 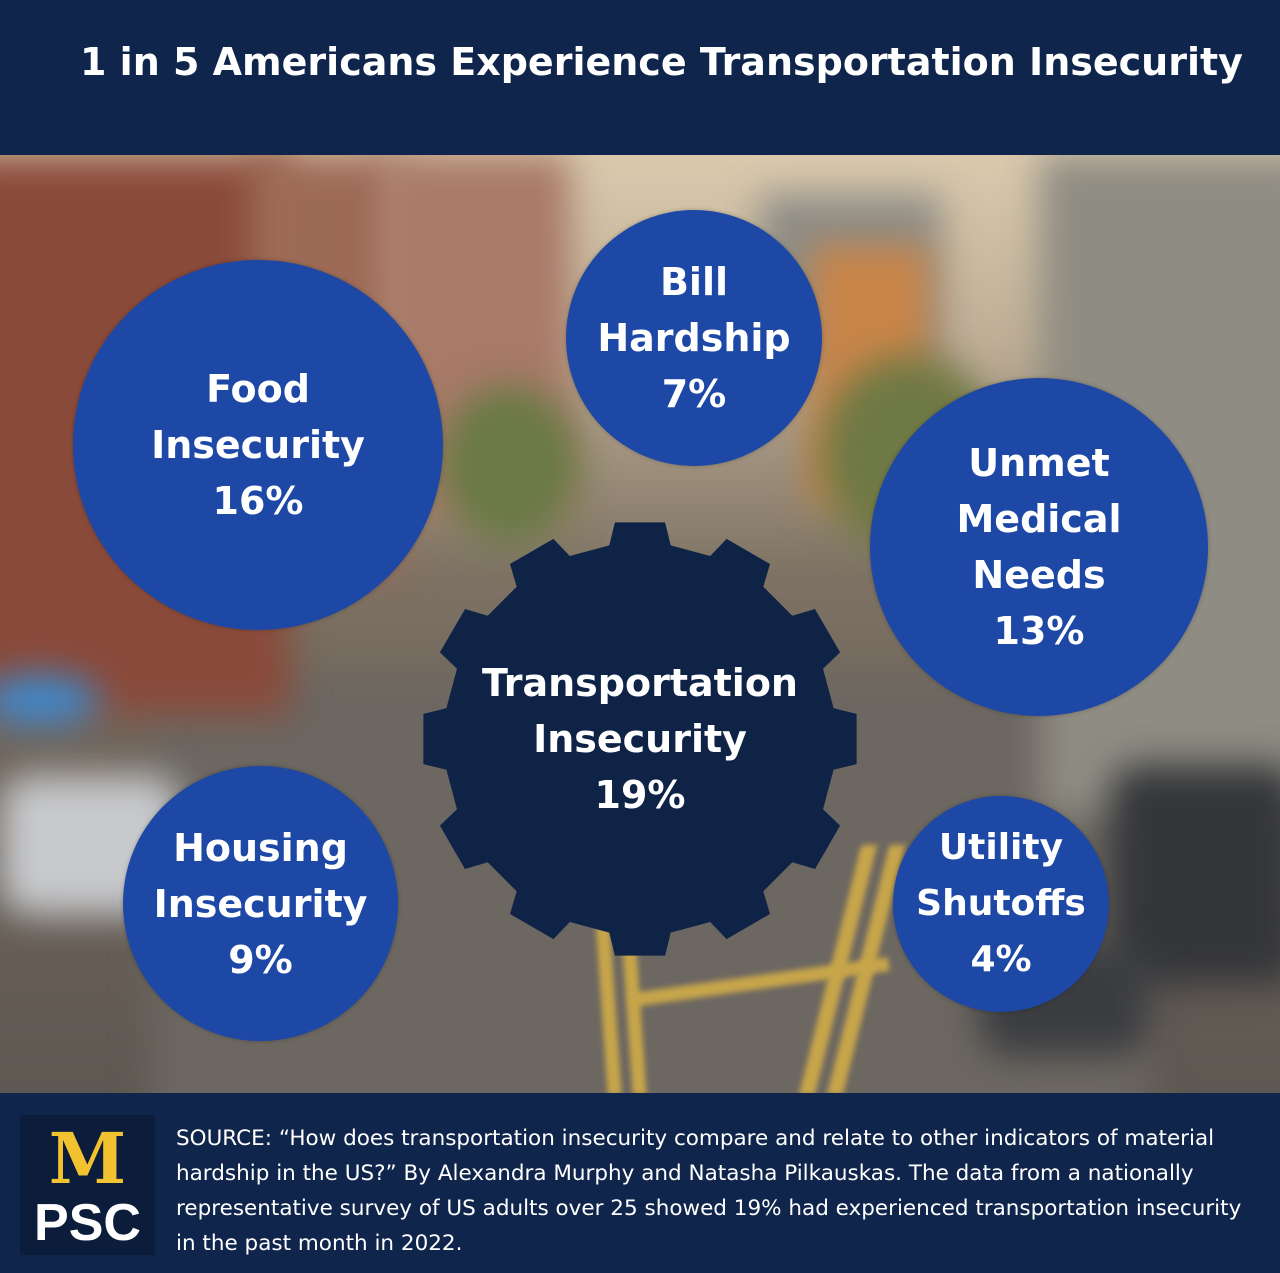 I want to click on bubble-utility-shutoffs: Utility Shutoffs 4%, so click(x=1001, y=904).